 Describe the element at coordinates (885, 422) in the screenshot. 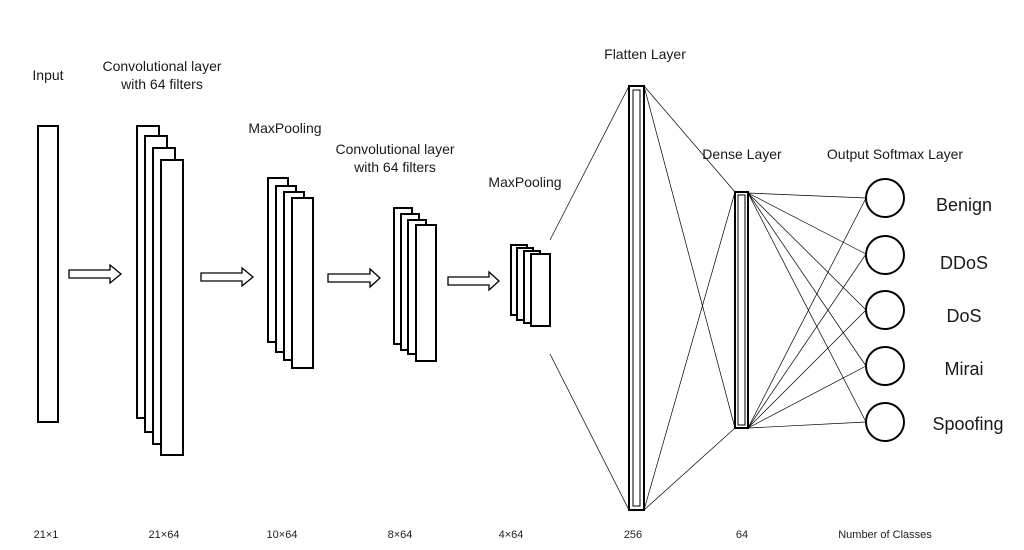

I see `output-node-spoofing` at that location.